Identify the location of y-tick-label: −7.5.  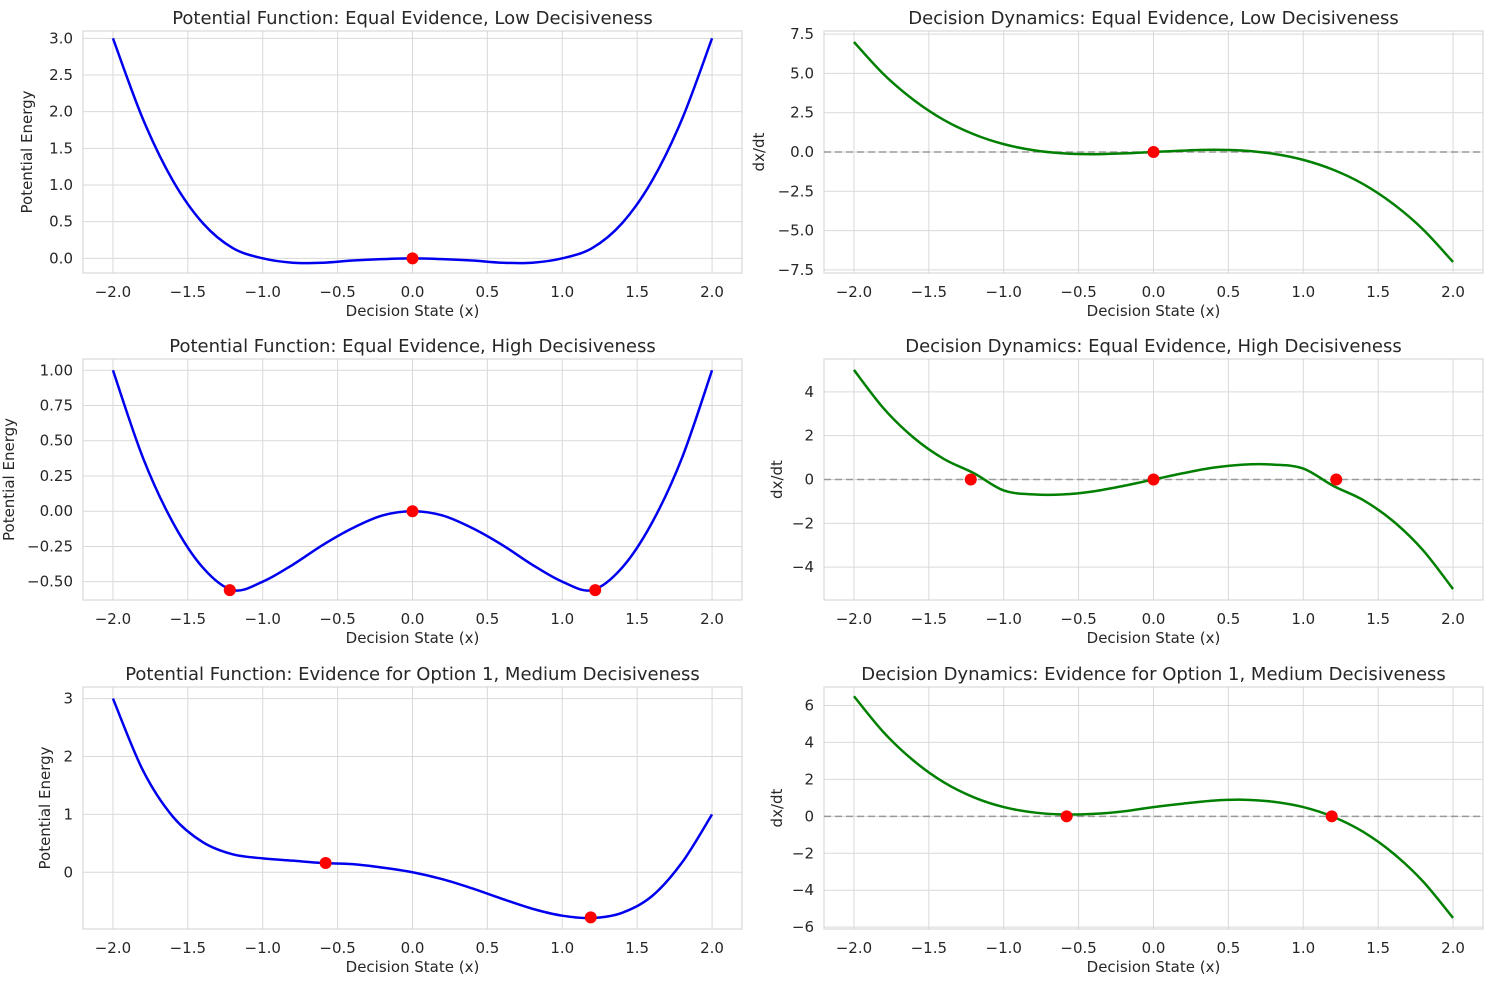
(796, 270).